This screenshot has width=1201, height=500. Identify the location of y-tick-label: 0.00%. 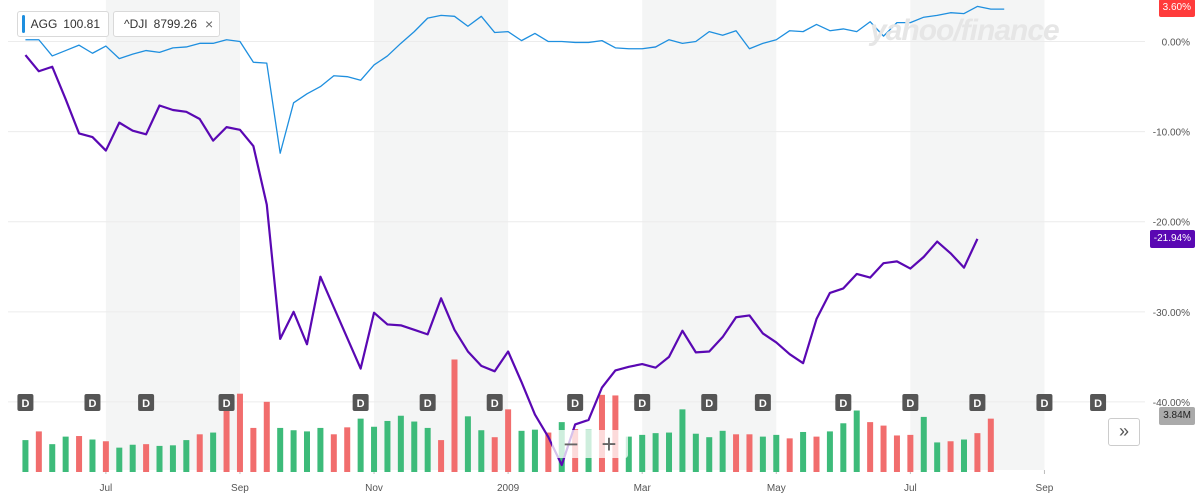
(1176, 43).